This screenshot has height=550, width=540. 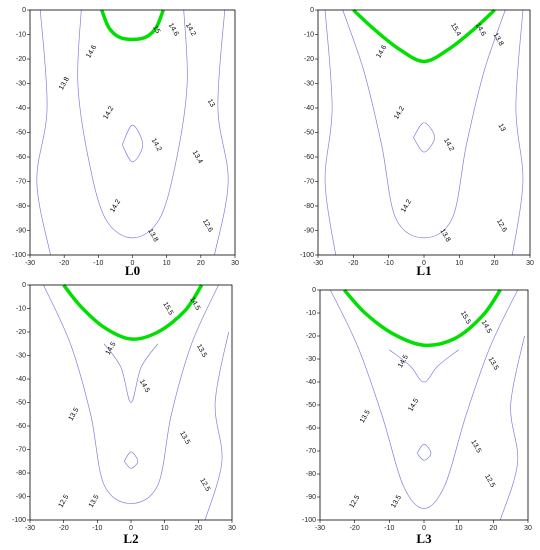 I want to click on contour-label: 15, so click(x=156, y=30).